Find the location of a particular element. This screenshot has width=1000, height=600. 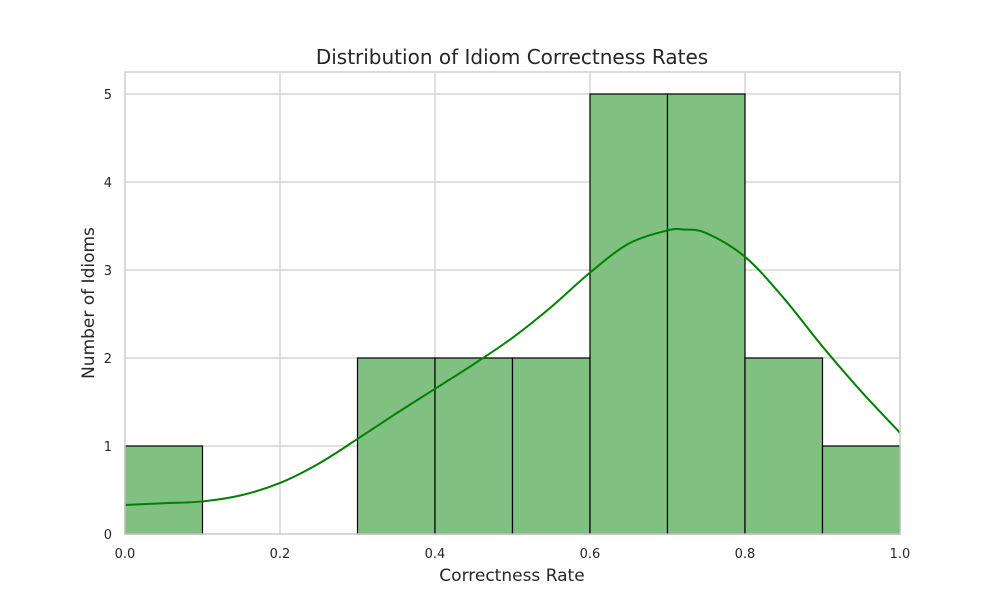

x-axis-label: Correctness Rate is located at coordinates (511, 576).